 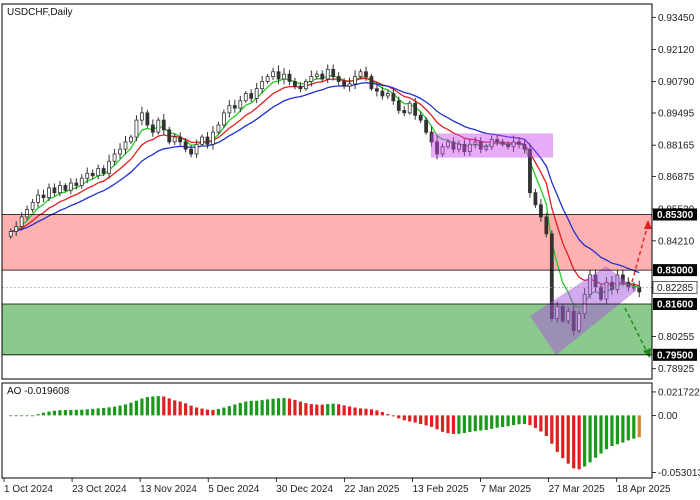 I want to click on consolidation-box, so click(x=492, y=145).